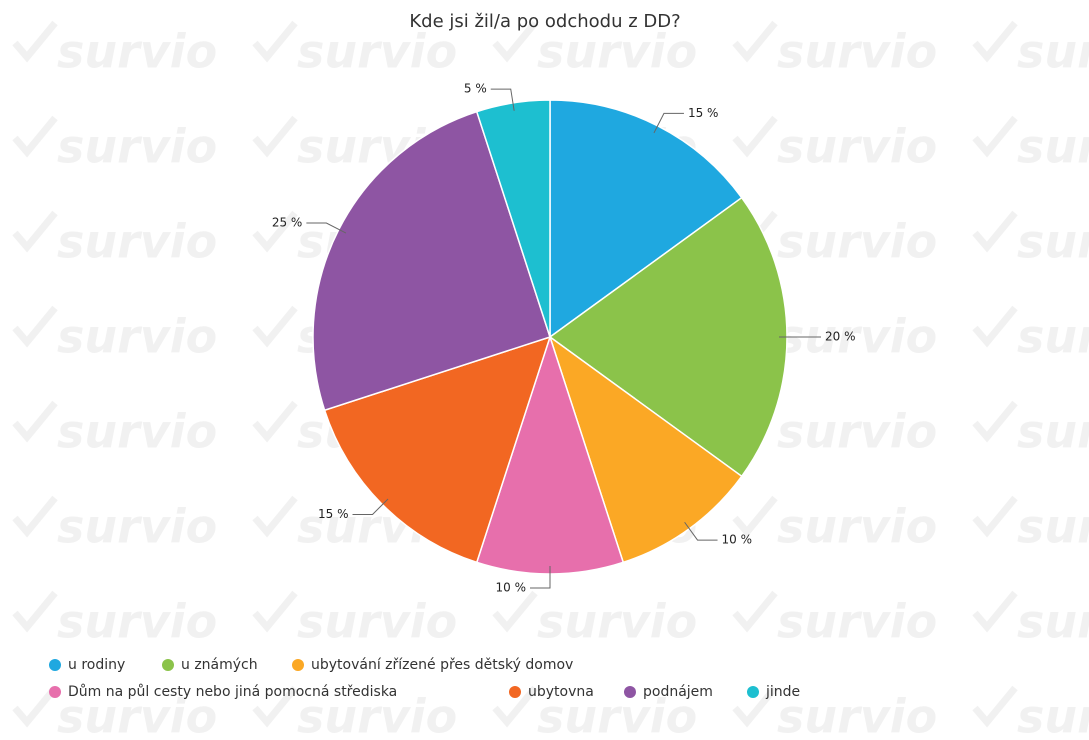 This screenshot has width=1089, height=740. I want to click on data-label: 20 %, so click(840, 337).